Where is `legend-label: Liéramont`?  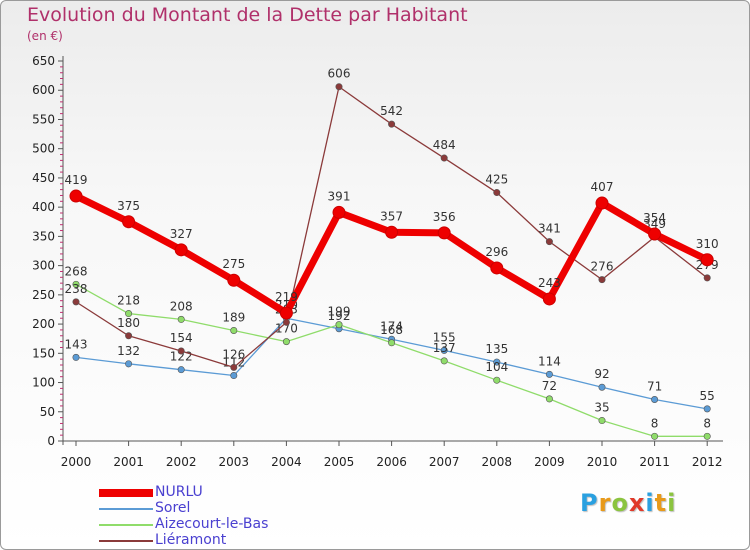
legend-label: Liéramont is located at coordinates (191, 540).